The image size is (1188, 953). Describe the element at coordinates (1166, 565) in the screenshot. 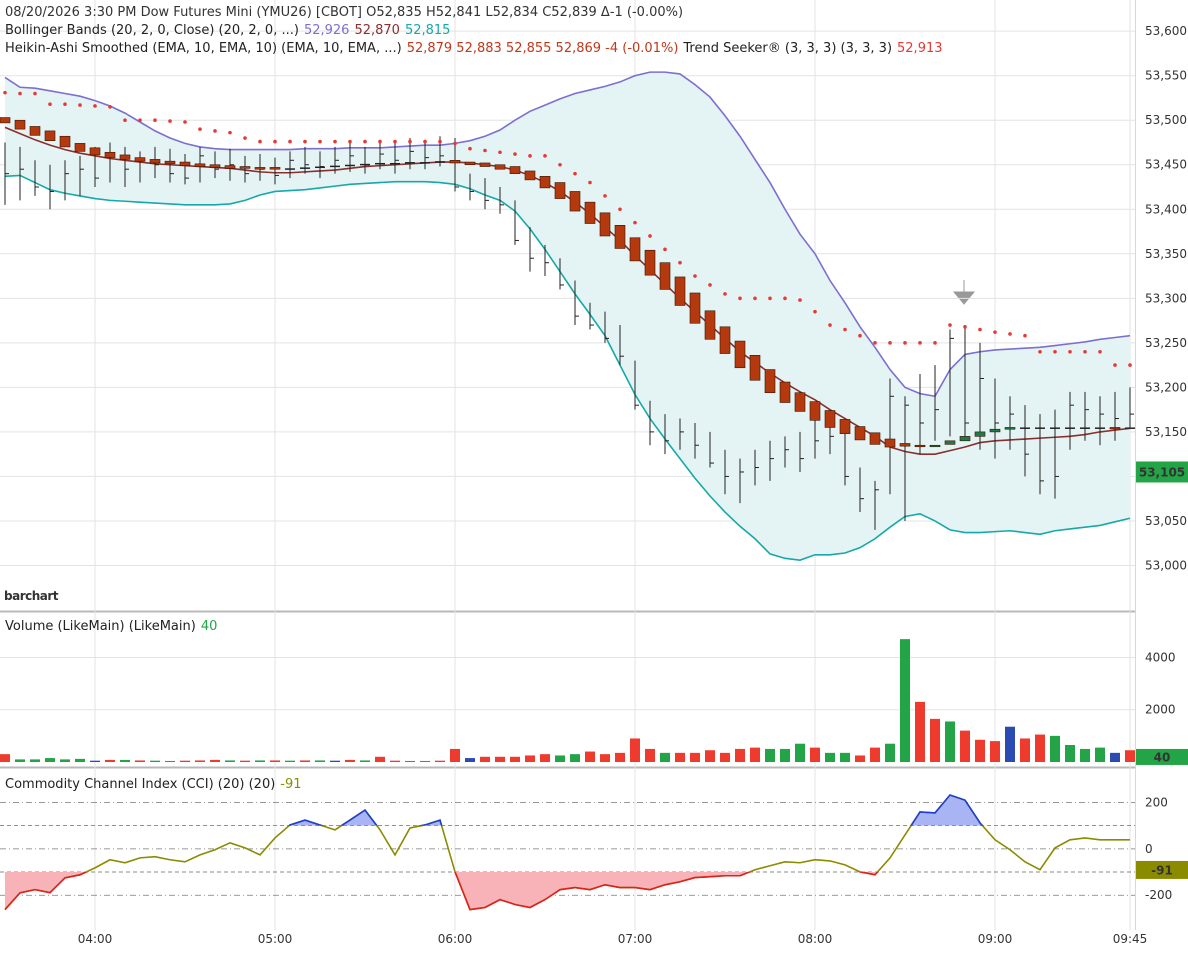

I see `y-tick-label: 53,000` at that location.